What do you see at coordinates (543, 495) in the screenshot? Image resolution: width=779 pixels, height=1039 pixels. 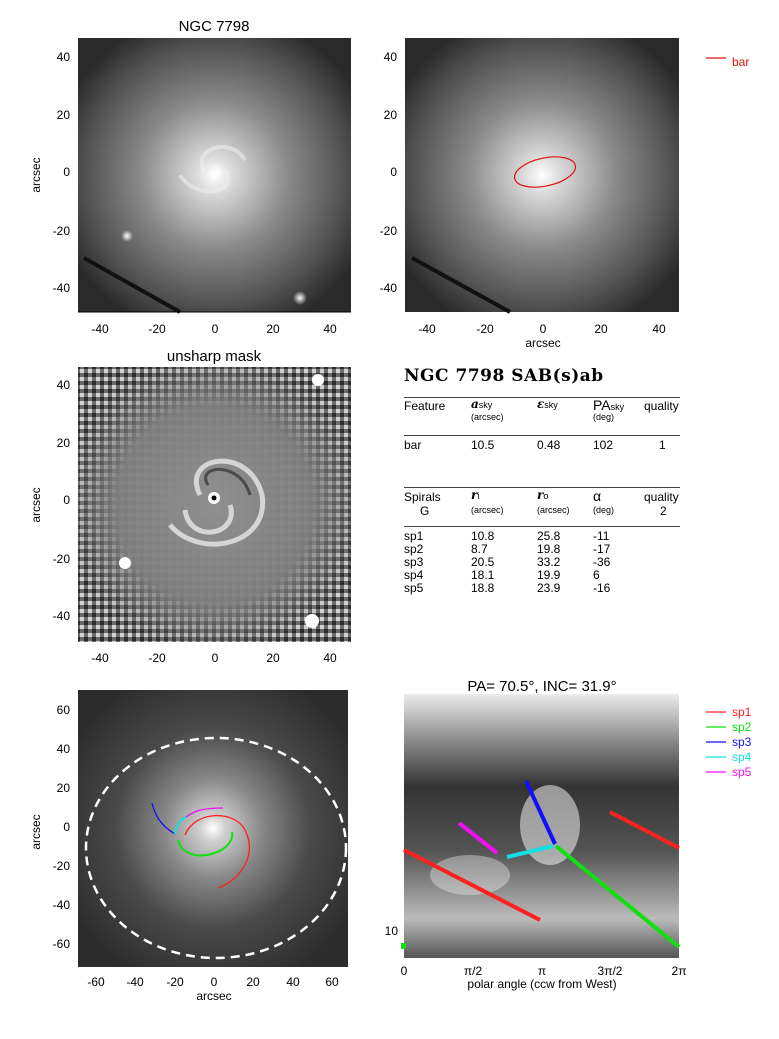 I see `hdr-ro: ro` at bounding box center [543, 495].